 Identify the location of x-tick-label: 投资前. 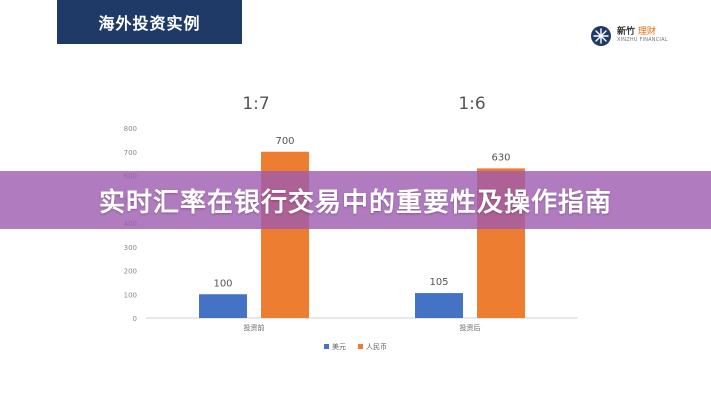
(254, 327).